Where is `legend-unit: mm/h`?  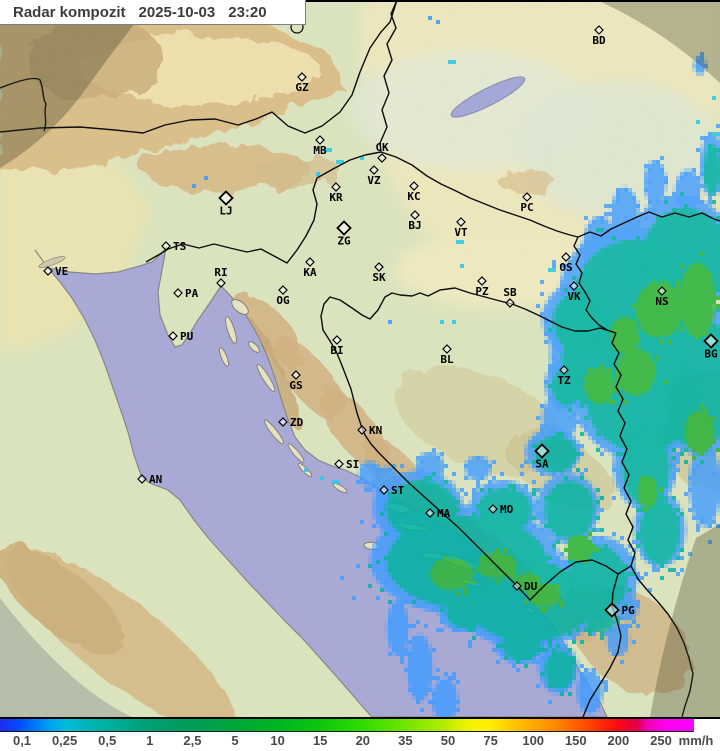
legend-unit: mm/h is located at coordinates (696, 740).